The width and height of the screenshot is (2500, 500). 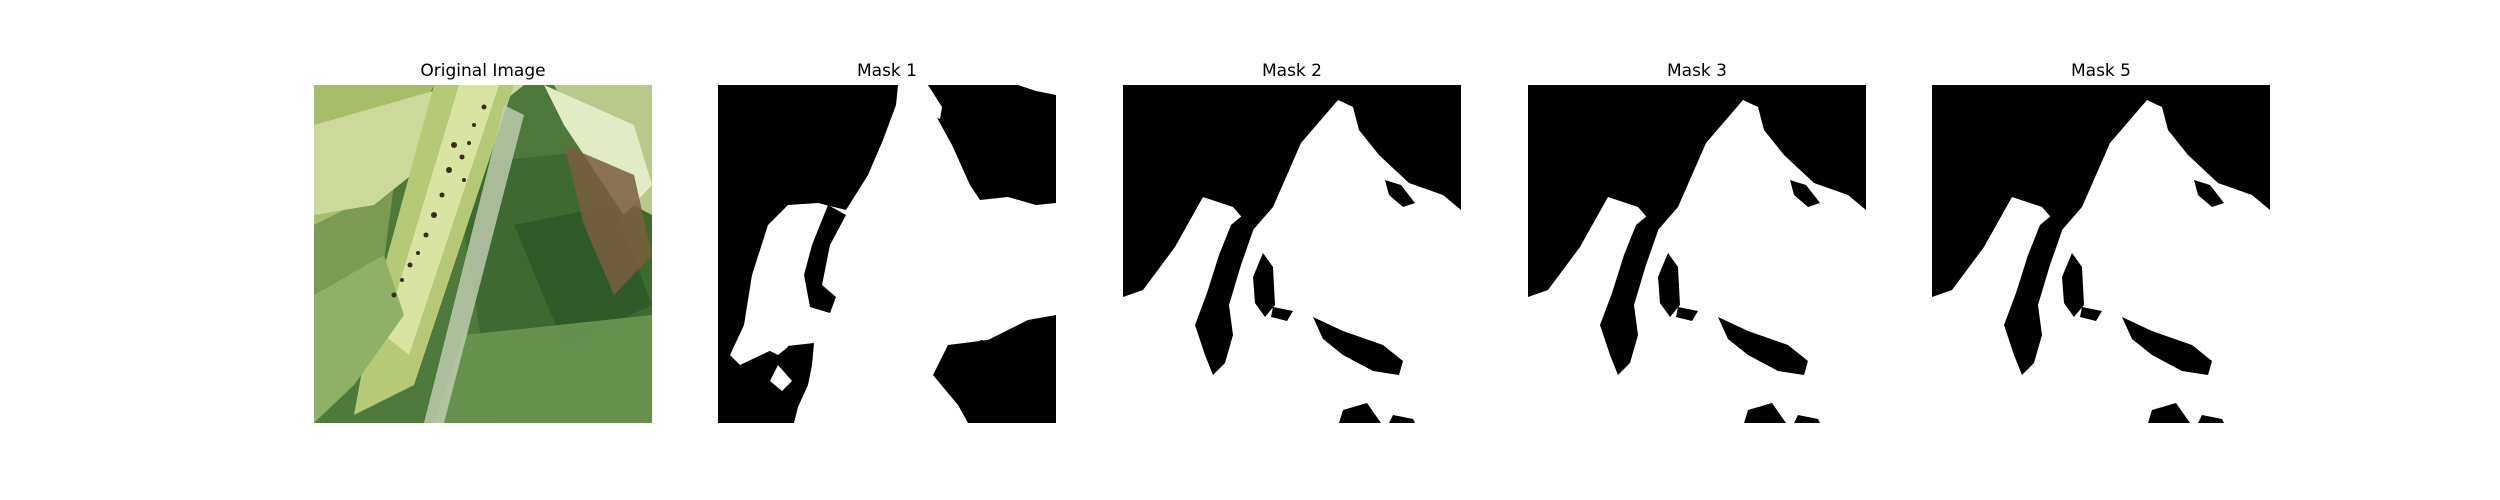 I want to click on original-image, so click(x=483, y=254).